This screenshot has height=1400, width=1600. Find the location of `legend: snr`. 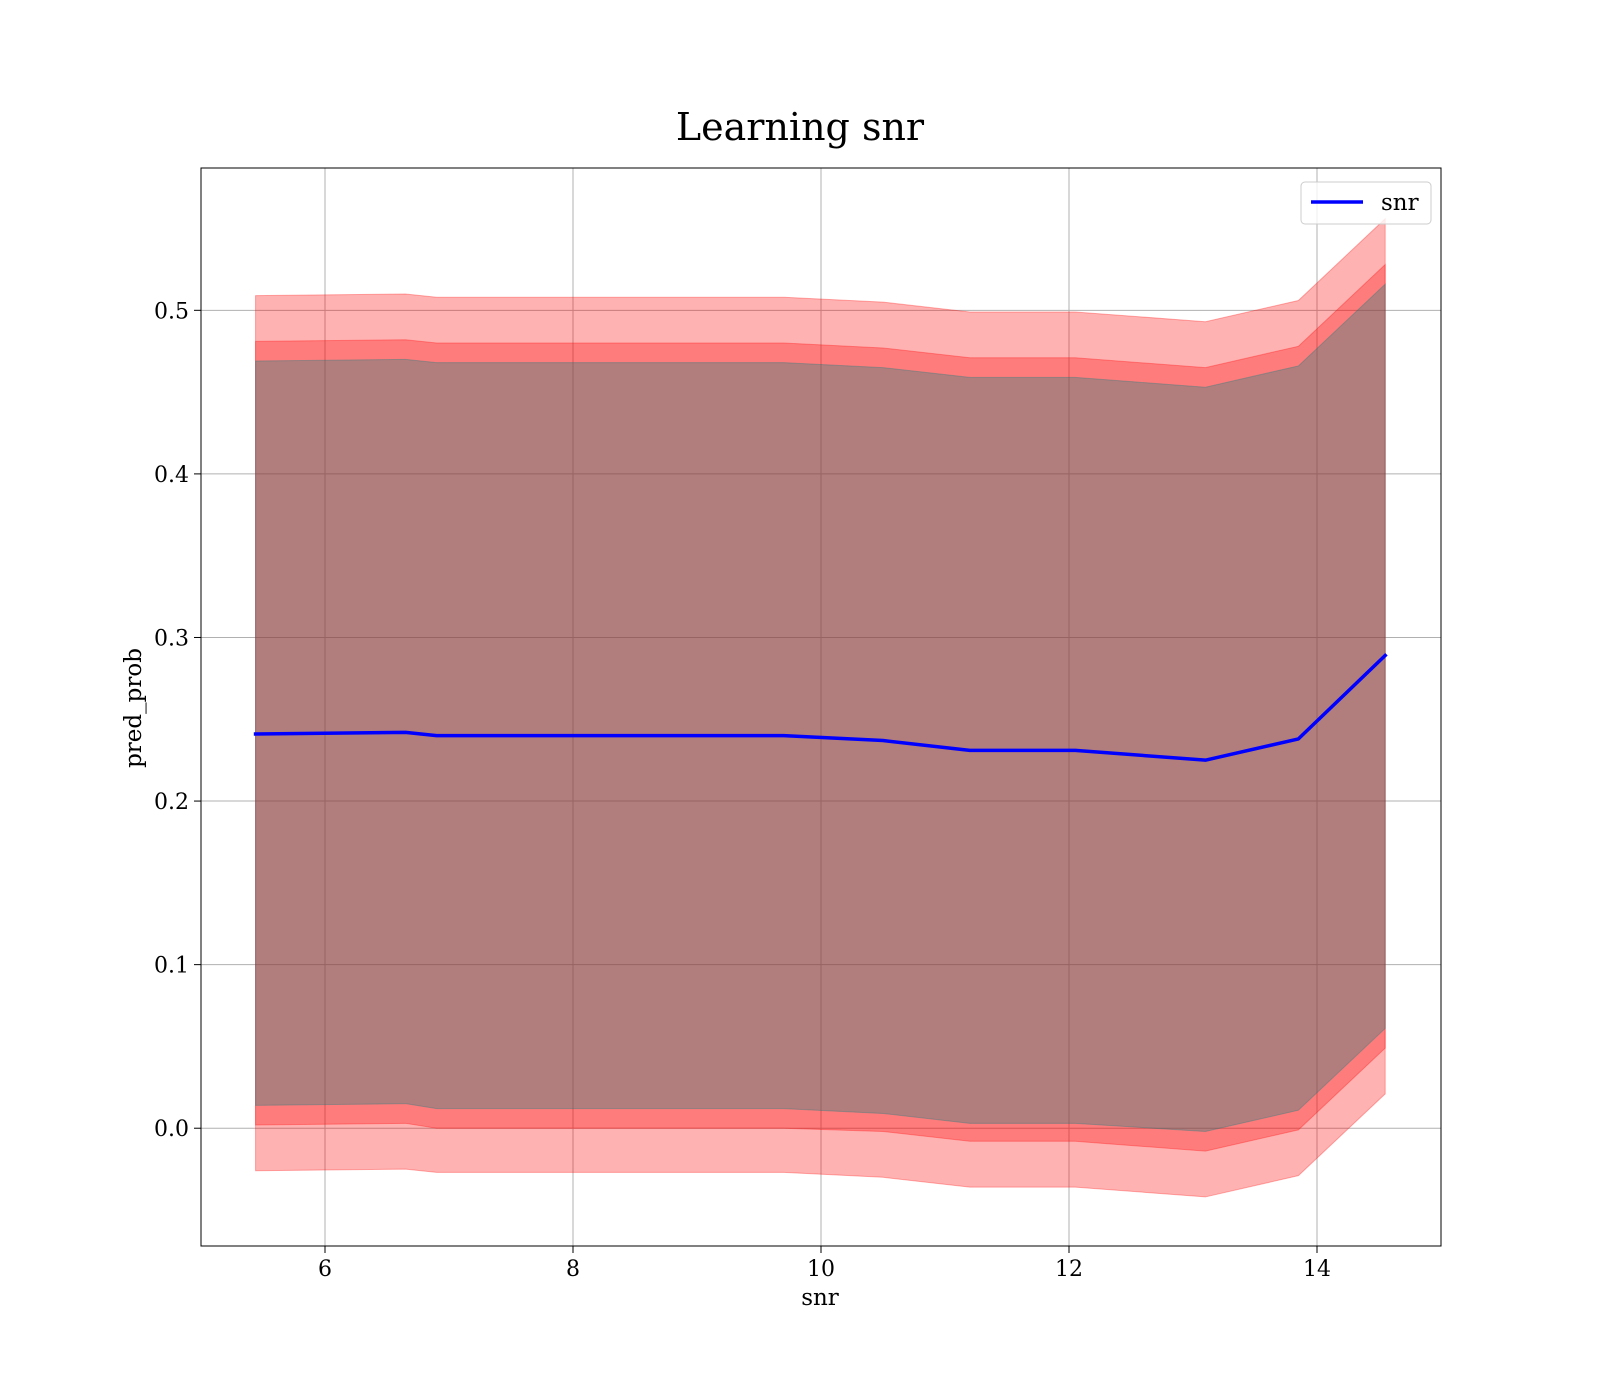

legend: snr is located at coordinates (1366, 203).